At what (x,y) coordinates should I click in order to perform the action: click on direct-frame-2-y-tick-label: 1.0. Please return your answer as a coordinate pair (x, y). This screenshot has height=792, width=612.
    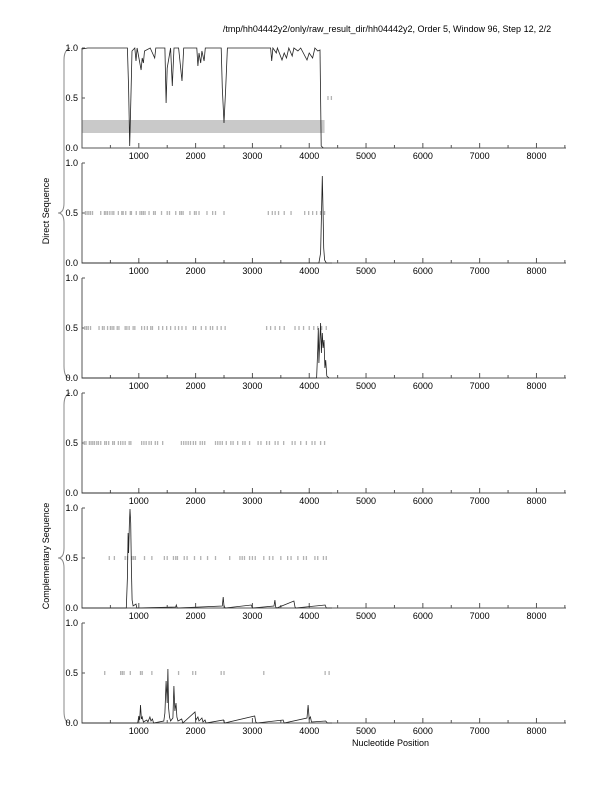
    Looking at the image, I should click on (71, 163).